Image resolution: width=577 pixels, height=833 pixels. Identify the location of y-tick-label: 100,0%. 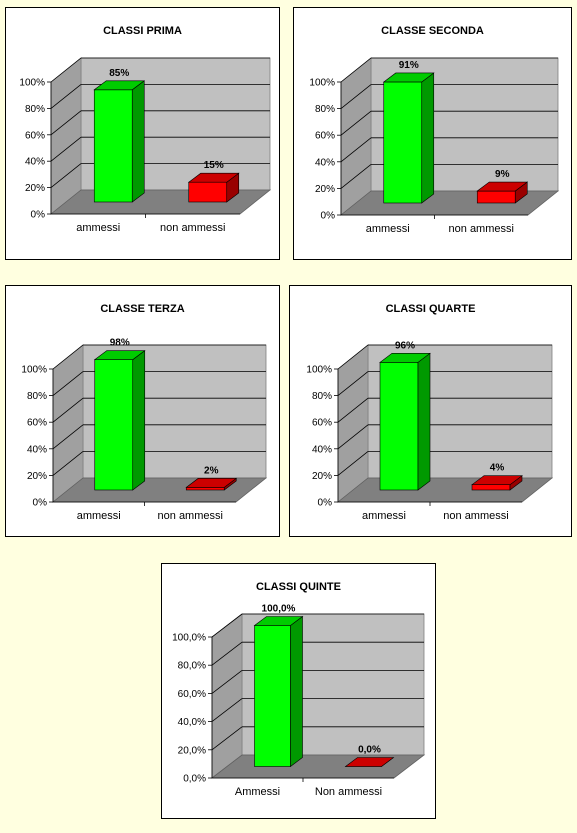
(189, 638).